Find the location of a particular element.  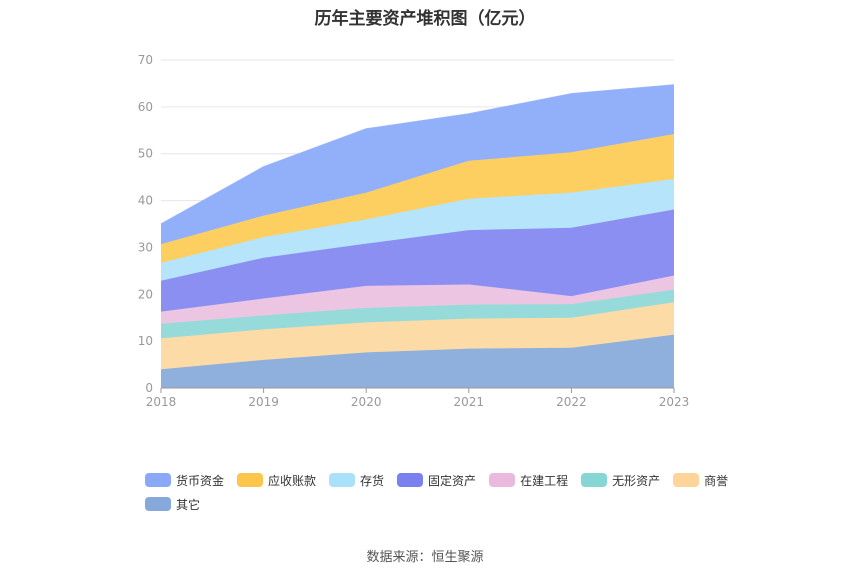

legend-label: 商誉 is located at coordinates (716, 480).